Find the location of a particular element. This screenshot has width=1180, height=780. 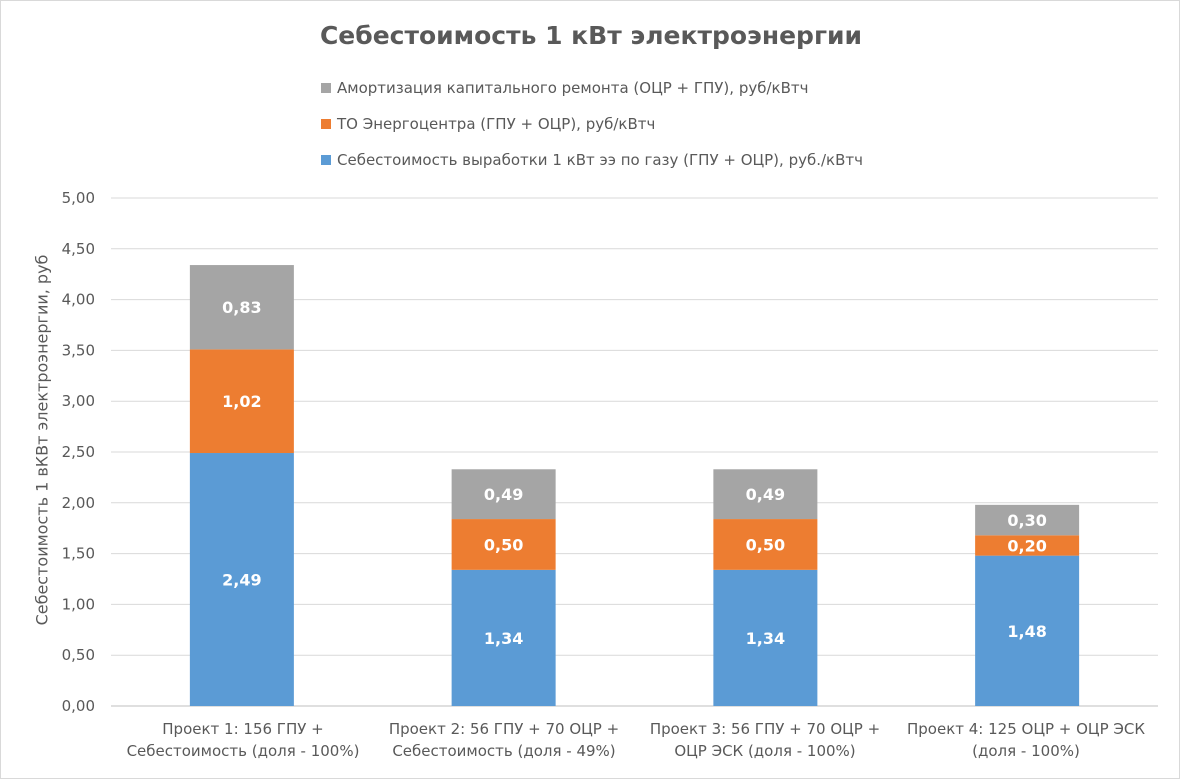

y-tick-label: 4,00 is located at coordinates (78, 300).